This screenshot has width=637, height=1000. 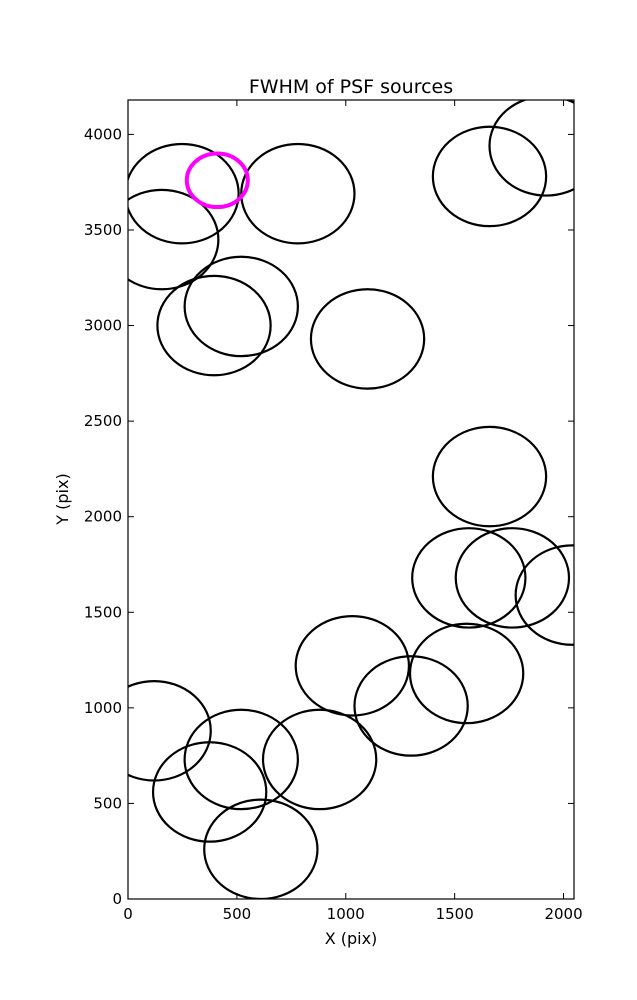 What do you see at coordinates (103, 326) in the screenshot?
I see `y-tick-label: 3000` at bounding box center [103, 326].